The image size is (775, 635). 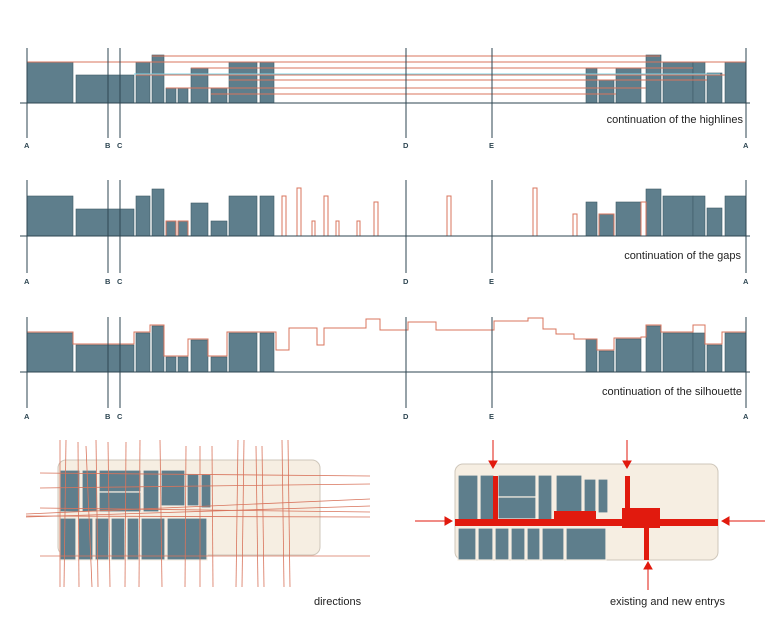 I want to click on highlines-axes, so click(x=385, y=93).